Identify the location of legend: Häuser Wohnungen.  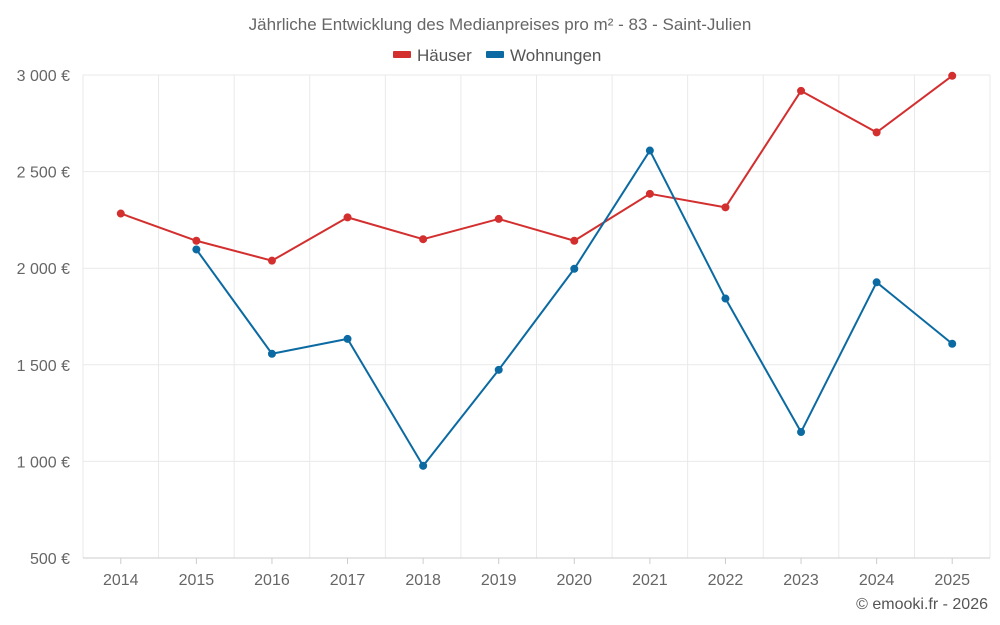
(497, 55).